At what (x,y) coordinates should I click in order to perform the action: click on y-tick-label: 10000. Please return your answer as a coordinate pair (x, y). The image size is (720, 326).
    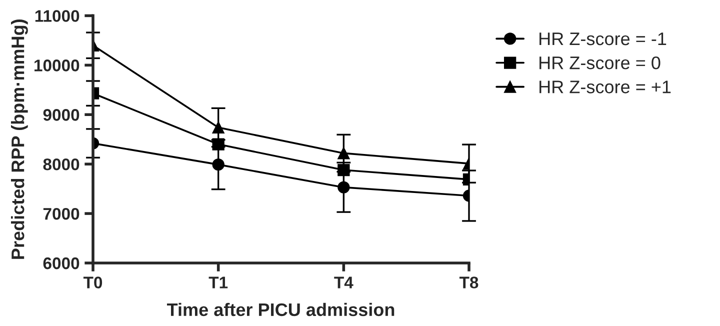
    Looking at the image, I should click on (57, 66).